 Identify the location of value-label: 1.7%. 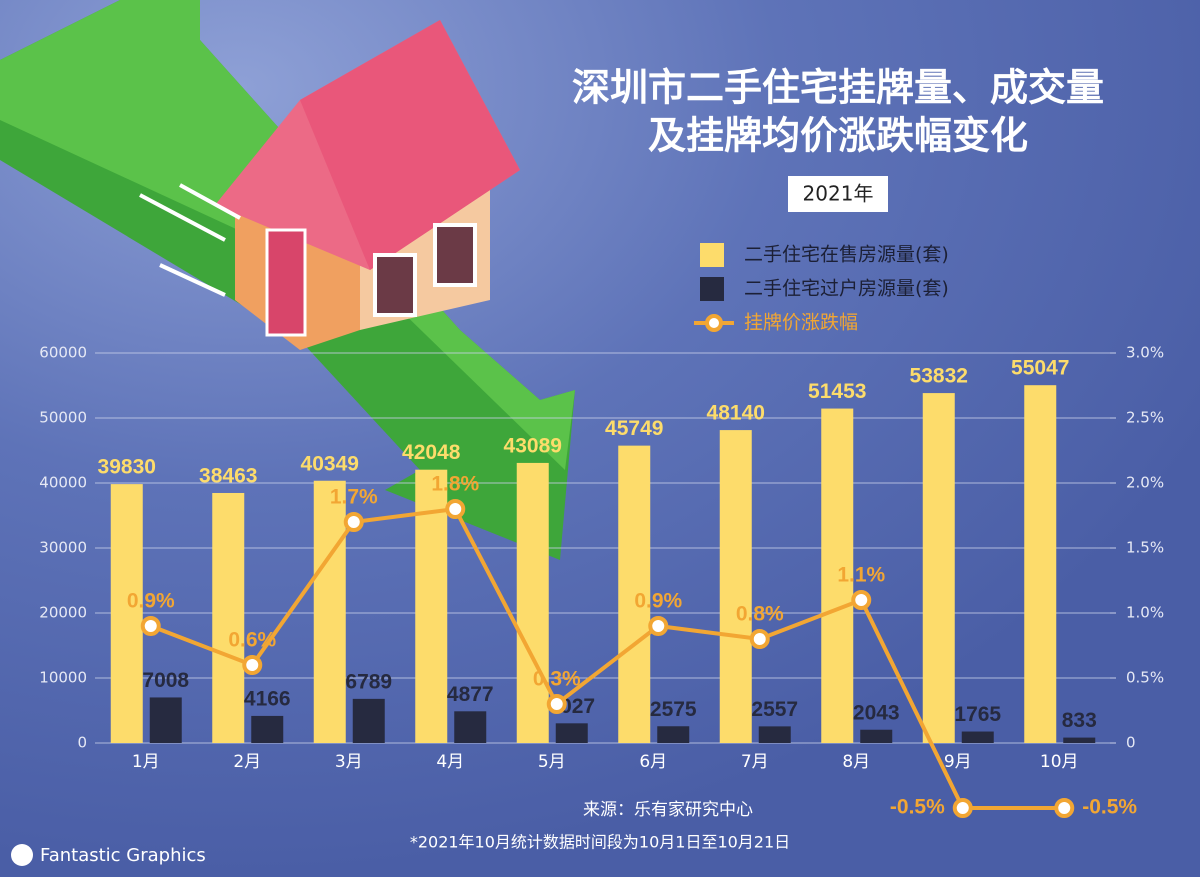
(354, 497).